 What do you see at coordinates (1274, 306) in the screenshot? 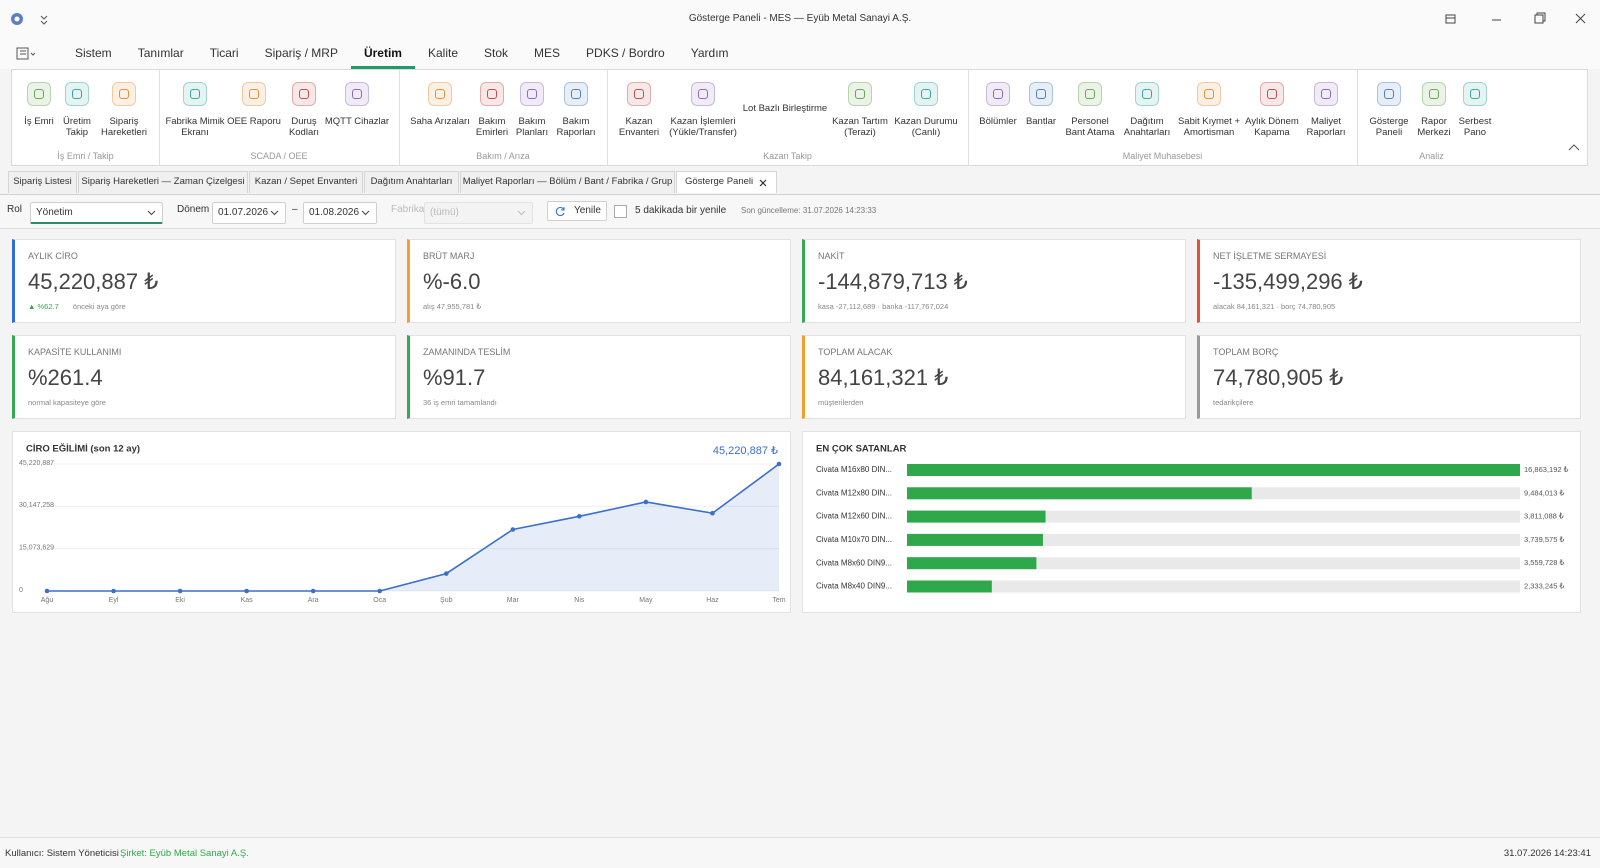
I see `kpi-sub-text: alacak 84,161,321 · borç 74,780,905` at bounding box center [1274, 306].